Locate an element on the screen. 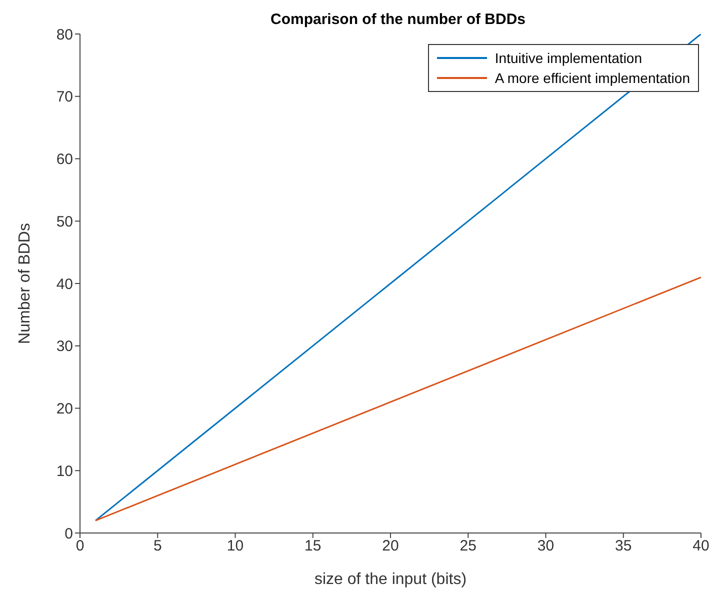  legend-label: A more efficient implementation is located at coordinates (592, 78).